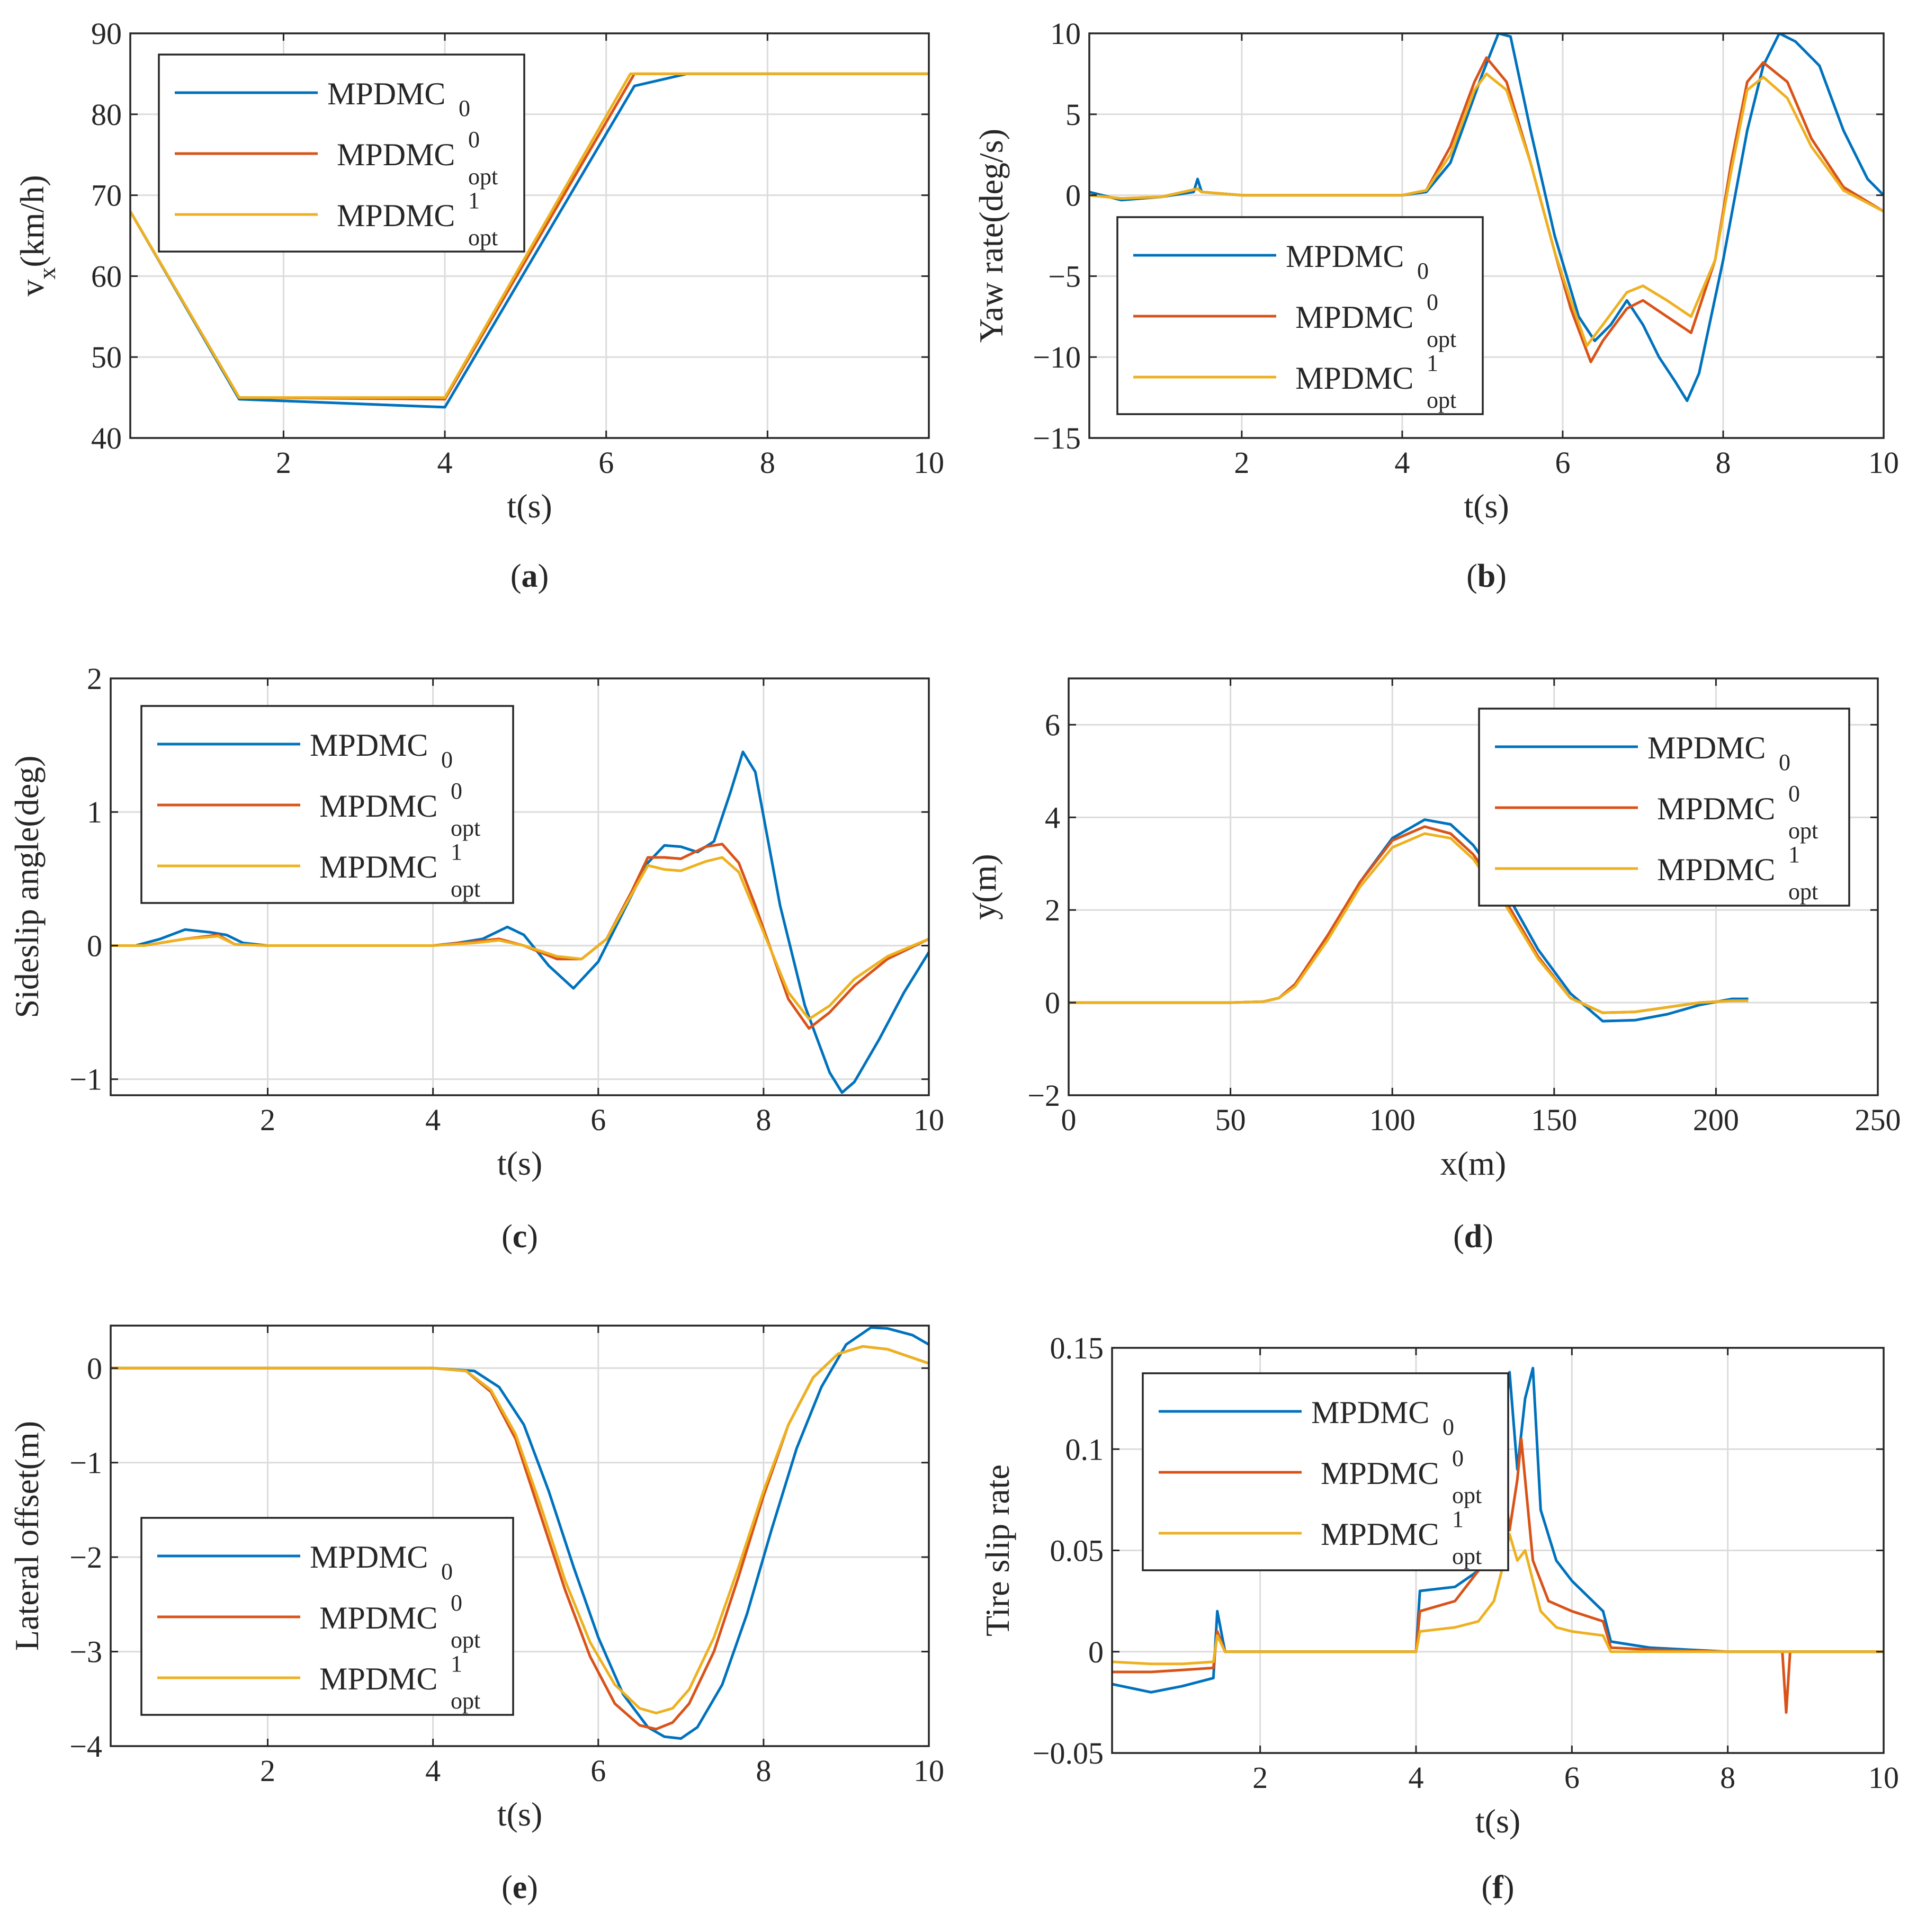 This screenshot has height=1932, width=1926. Describe the element at coordinates (1052, 910) in the screenshot. I see `y-tick-label: 2` at that location.